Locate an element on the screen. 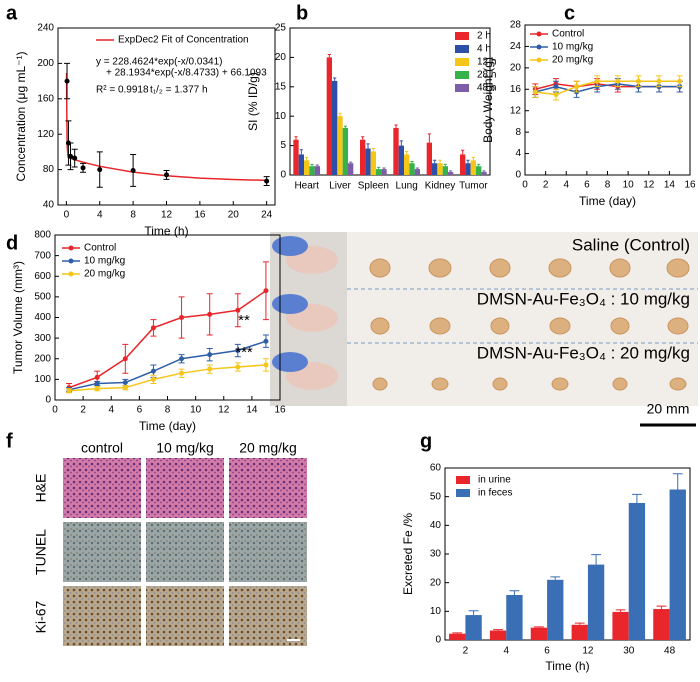  y-axis-label: Body Weight (g) is located at coordinates (488, 100).